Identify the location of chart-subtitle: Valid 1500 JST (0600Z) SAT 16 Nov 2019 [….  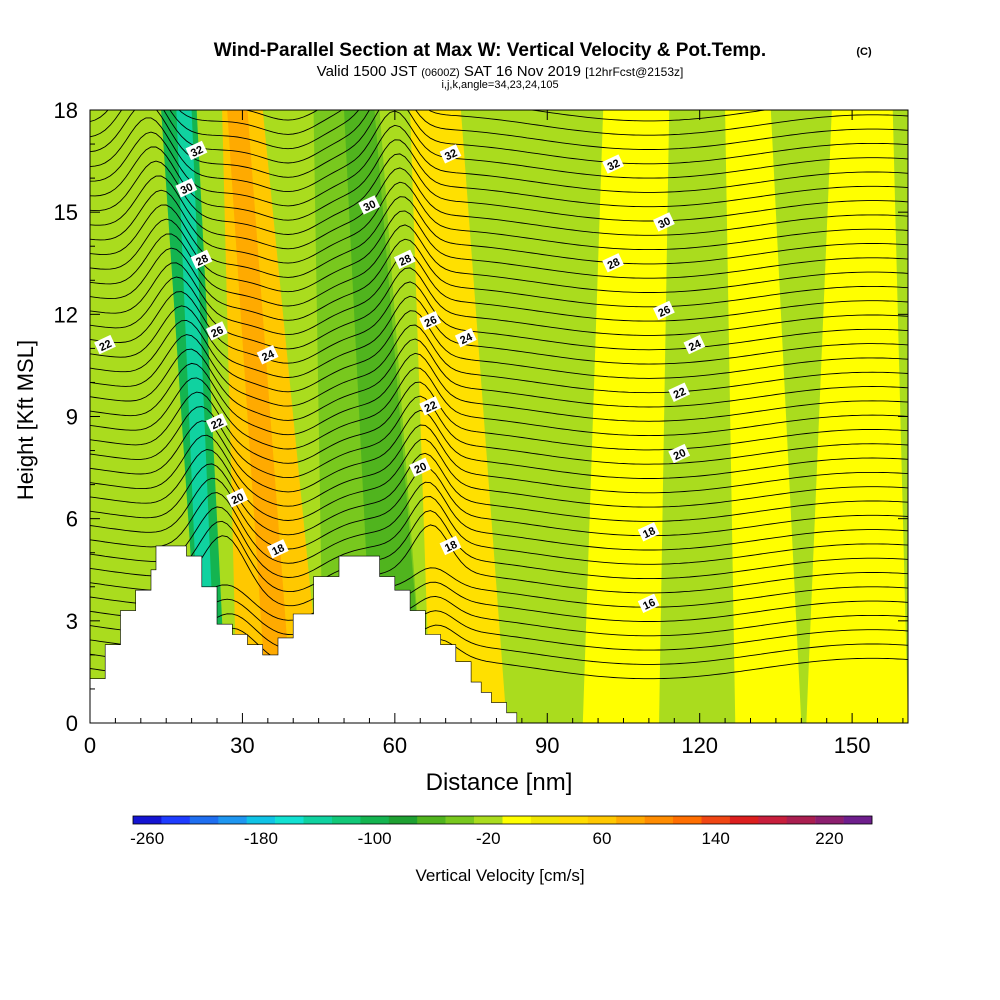
(500, 71).